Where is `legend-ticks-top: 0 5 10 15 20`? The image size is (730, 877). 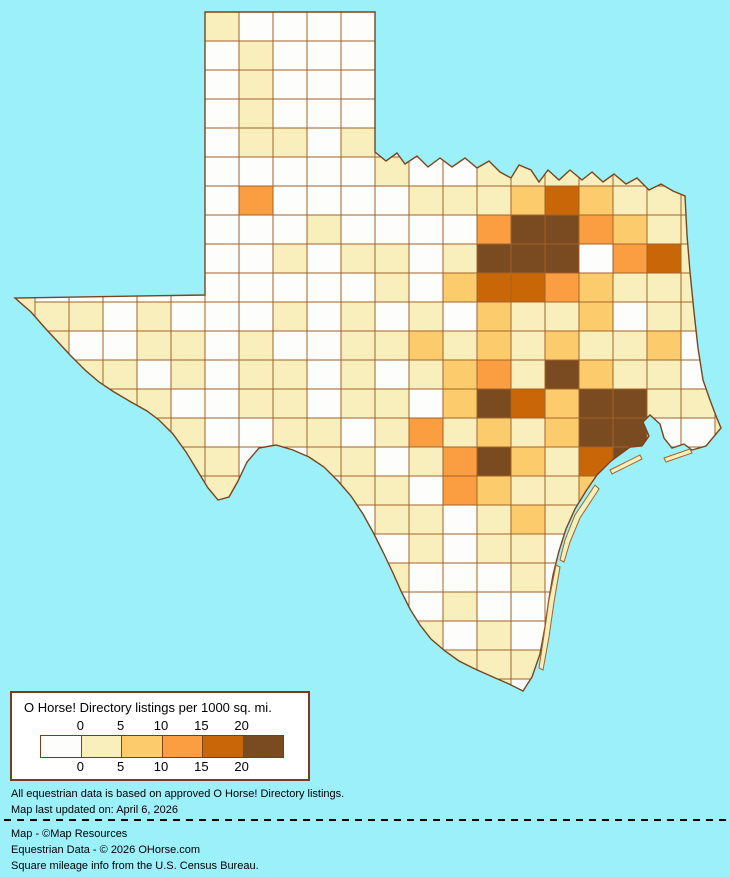
legend-ticks-top: 0 5 10 15 20 is located at coordinates (160, 725).